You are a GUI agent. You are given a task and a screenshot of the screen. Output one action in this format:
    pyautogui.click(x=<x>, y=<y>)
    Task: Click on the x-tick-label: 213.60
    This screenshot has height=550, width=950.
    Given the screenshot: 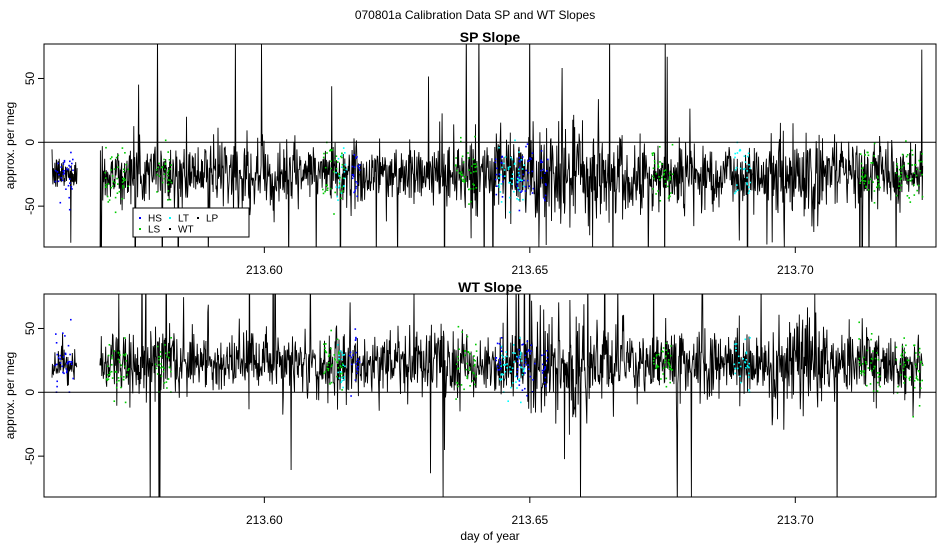 What is the action you would take?
    pyautogui.click(x=264, y=520)
    